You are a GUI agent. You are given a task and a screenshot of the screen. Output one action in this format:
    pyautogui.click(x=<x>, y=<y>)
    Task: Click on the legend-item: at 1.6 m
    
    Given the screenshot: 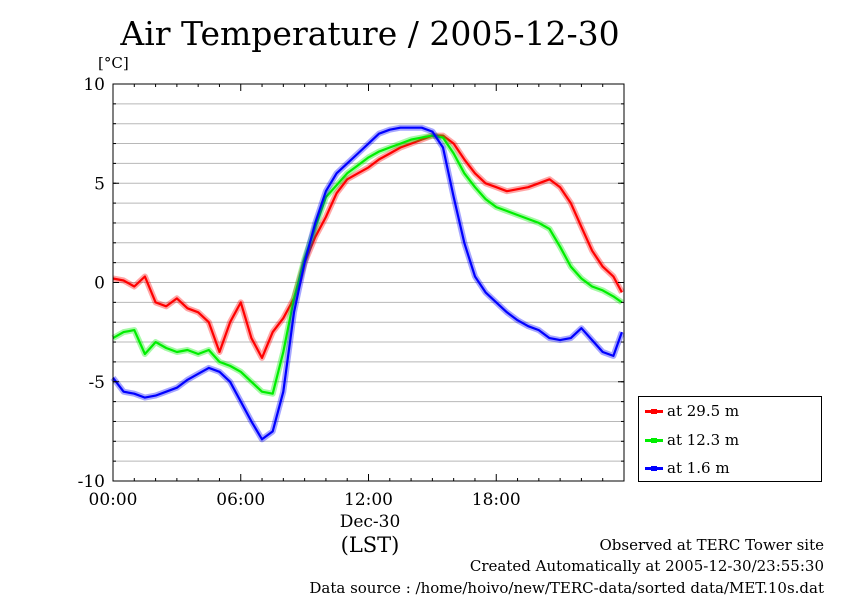 What is the action you would take?
    pyautogui.click(x=687, y=468)
    